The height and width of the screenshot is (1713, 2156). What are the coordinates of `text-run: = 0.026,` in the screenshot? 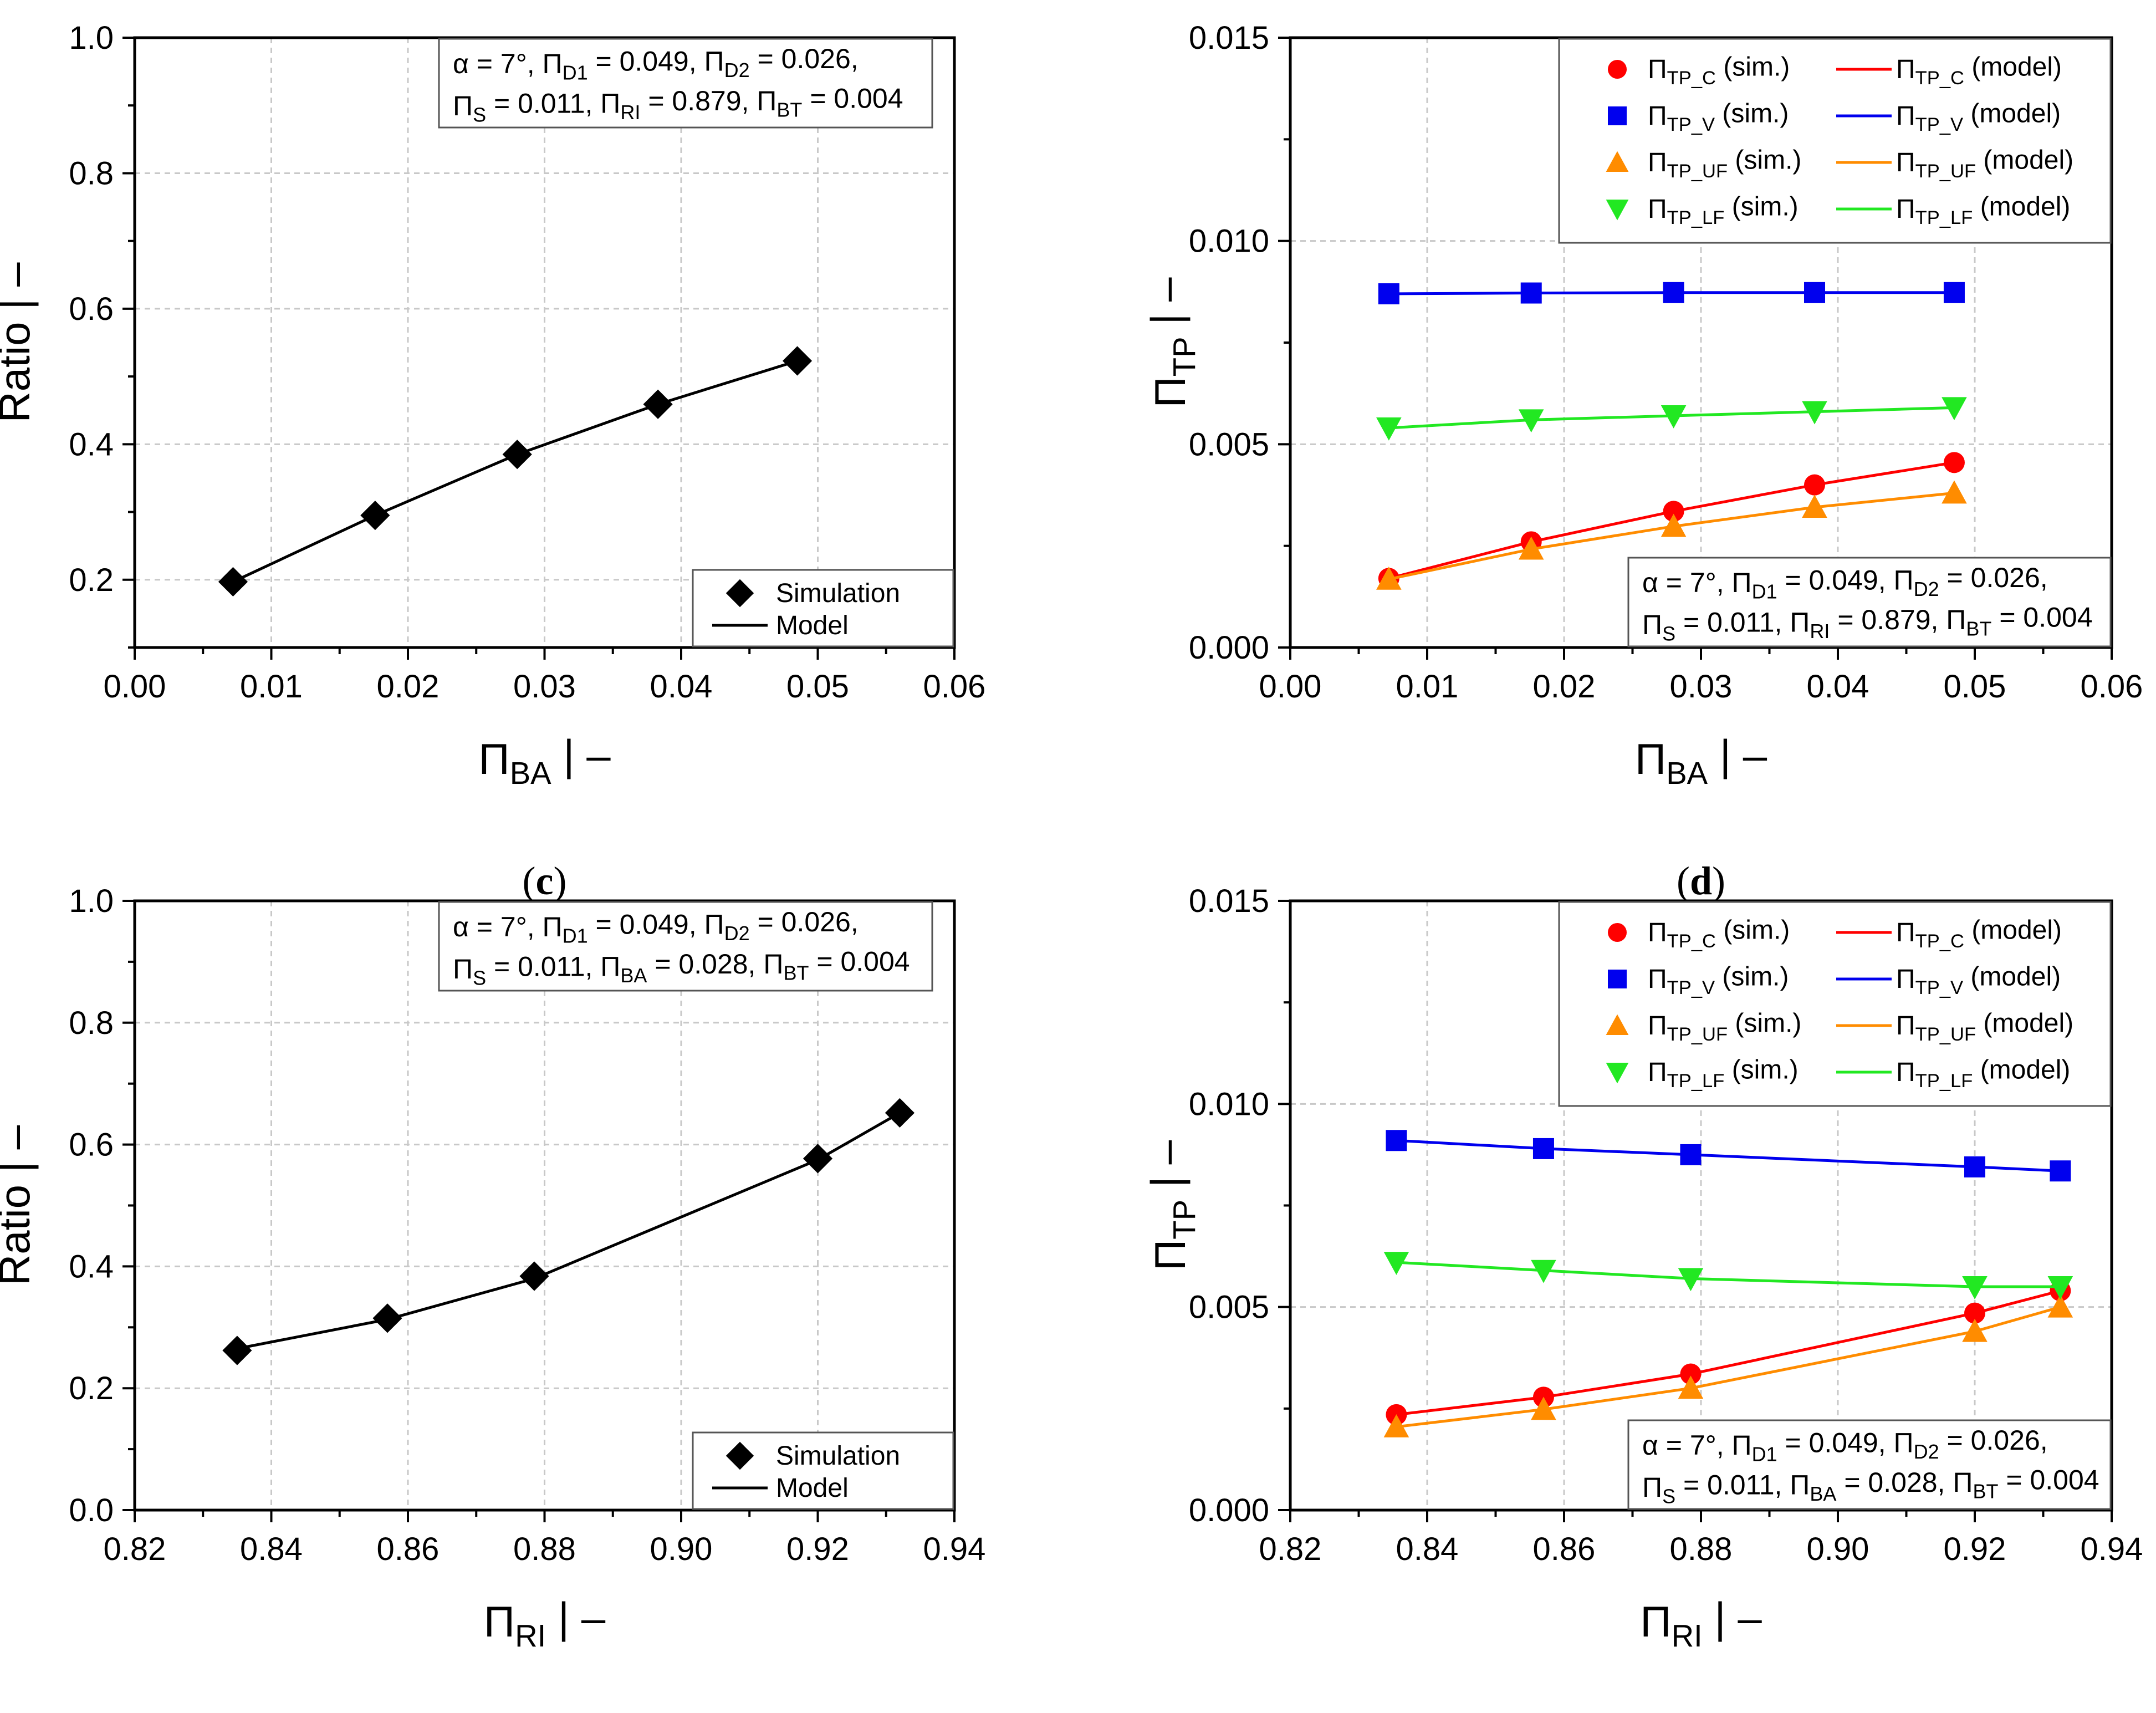 It's located at (1993, 1441).